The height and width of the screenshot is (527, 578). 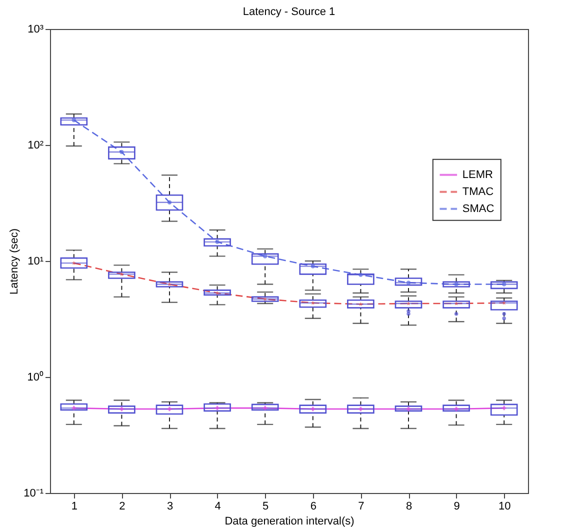 What do you see at coordinates (36, 30) in the screenshot?
I see `y-tick-label: 10³` at bounding box center [36, 30].